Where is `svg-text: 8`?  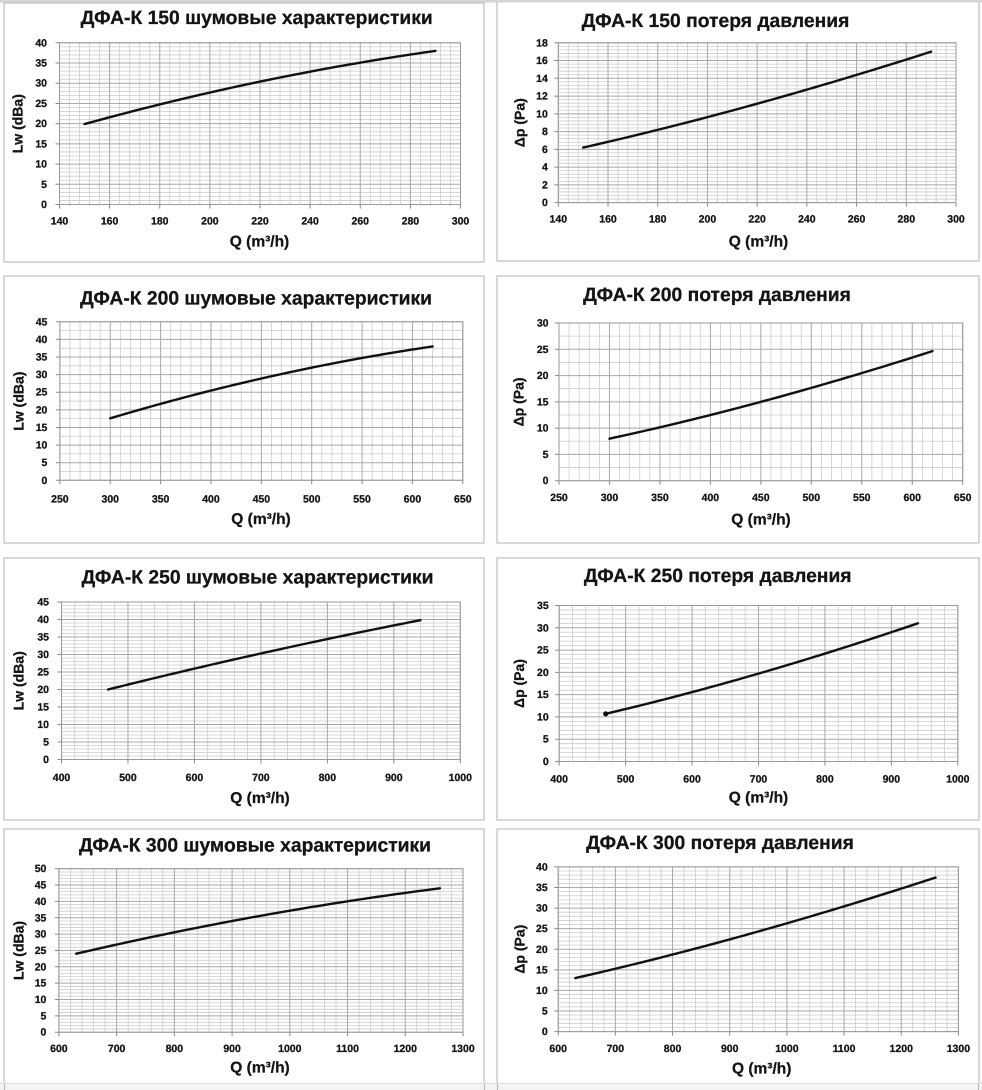 svg-text: 8 is located at coordinates (545, 132).